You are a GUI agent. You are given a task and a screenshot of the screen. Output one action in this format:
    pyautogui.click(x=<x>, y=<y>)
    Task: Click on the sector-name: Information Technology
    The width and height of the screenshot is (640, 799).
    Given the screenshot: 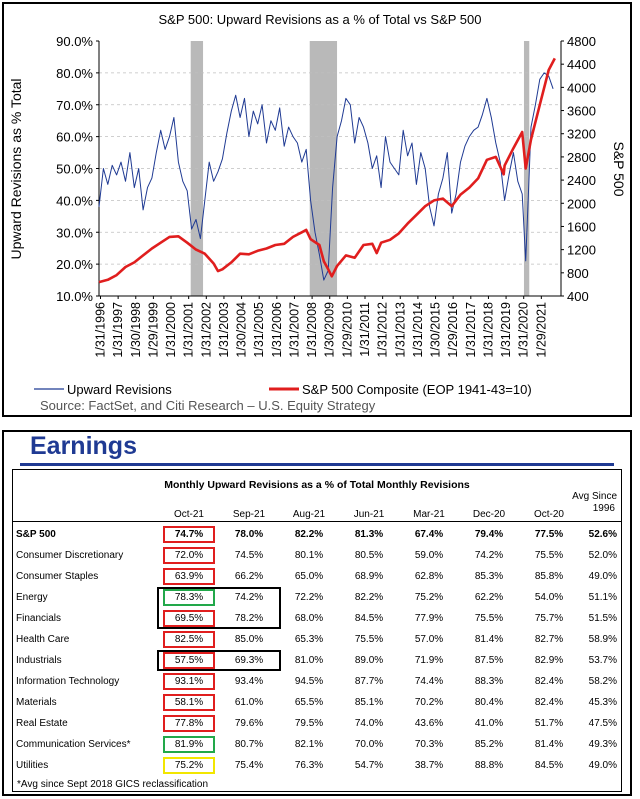 What is the action you would take?
    pyautogui.click(x=68, y=681)
    